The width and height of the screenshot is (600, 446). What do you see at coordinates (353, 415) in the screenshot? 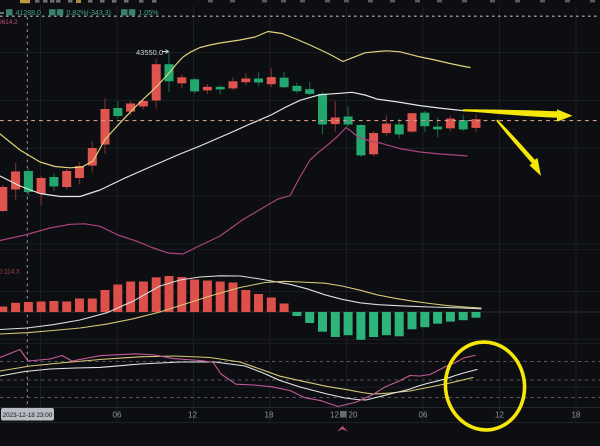
I see `svg-text: 20` at bounding box center [353, 415].